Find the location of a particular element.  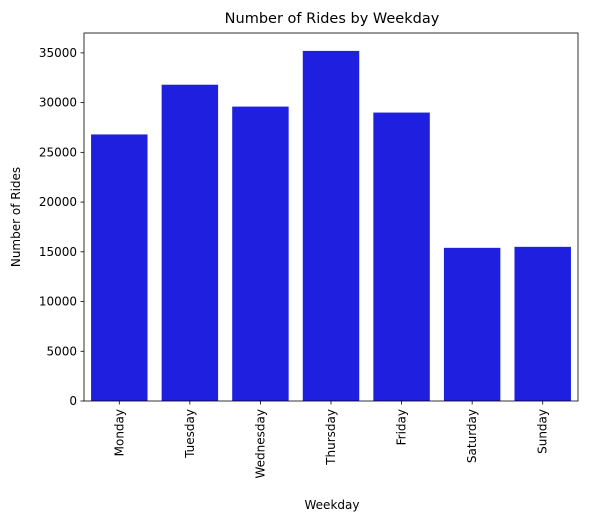

bar-wednesday is located at coordinates (260, 253).